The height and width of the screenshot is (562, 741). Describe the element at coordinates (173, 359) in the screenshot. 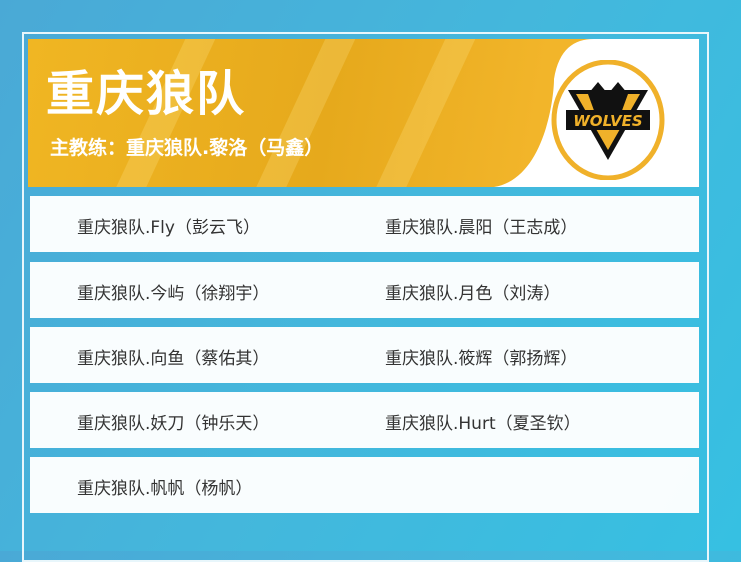

I see `player-name: 重庆狼队.向鱼（蔡佑其）` at that location.